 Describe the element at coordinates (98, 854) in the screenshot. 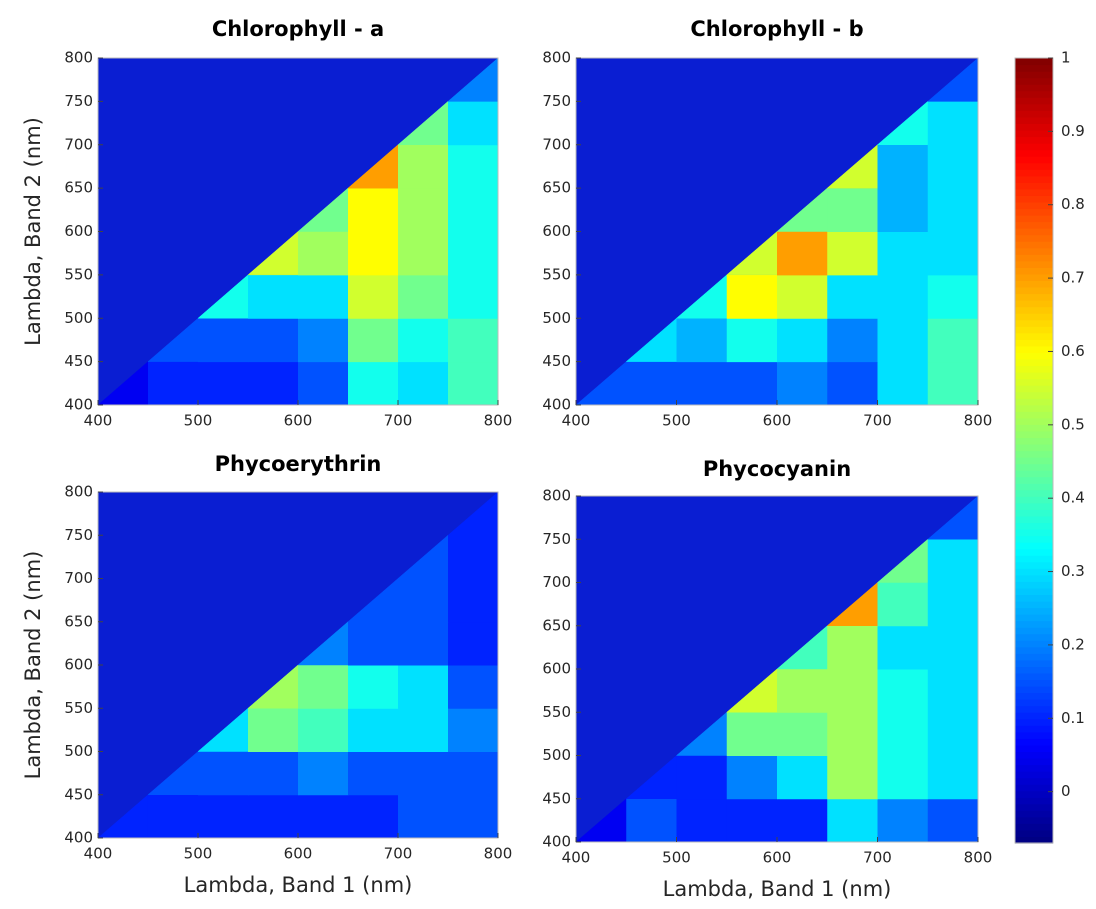

I see `x-tick-label: 400` at that location.